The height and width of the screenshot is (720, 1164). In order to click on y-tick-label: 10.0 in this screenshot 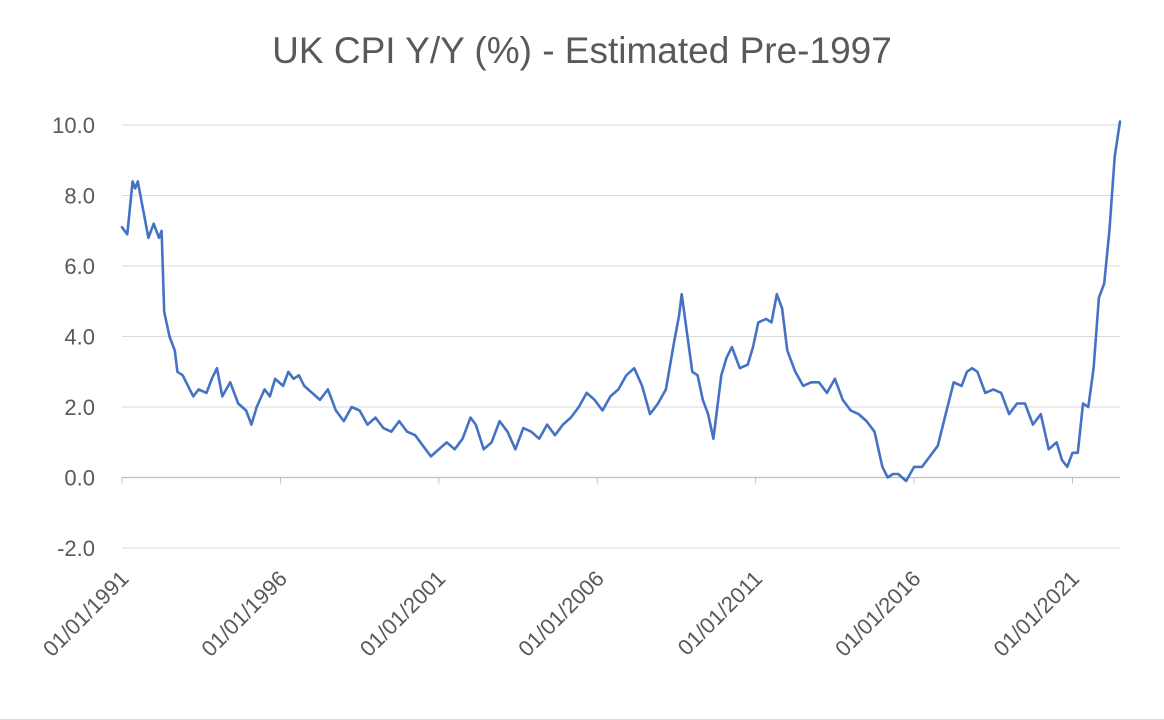, I will do `click(73, 125)`.